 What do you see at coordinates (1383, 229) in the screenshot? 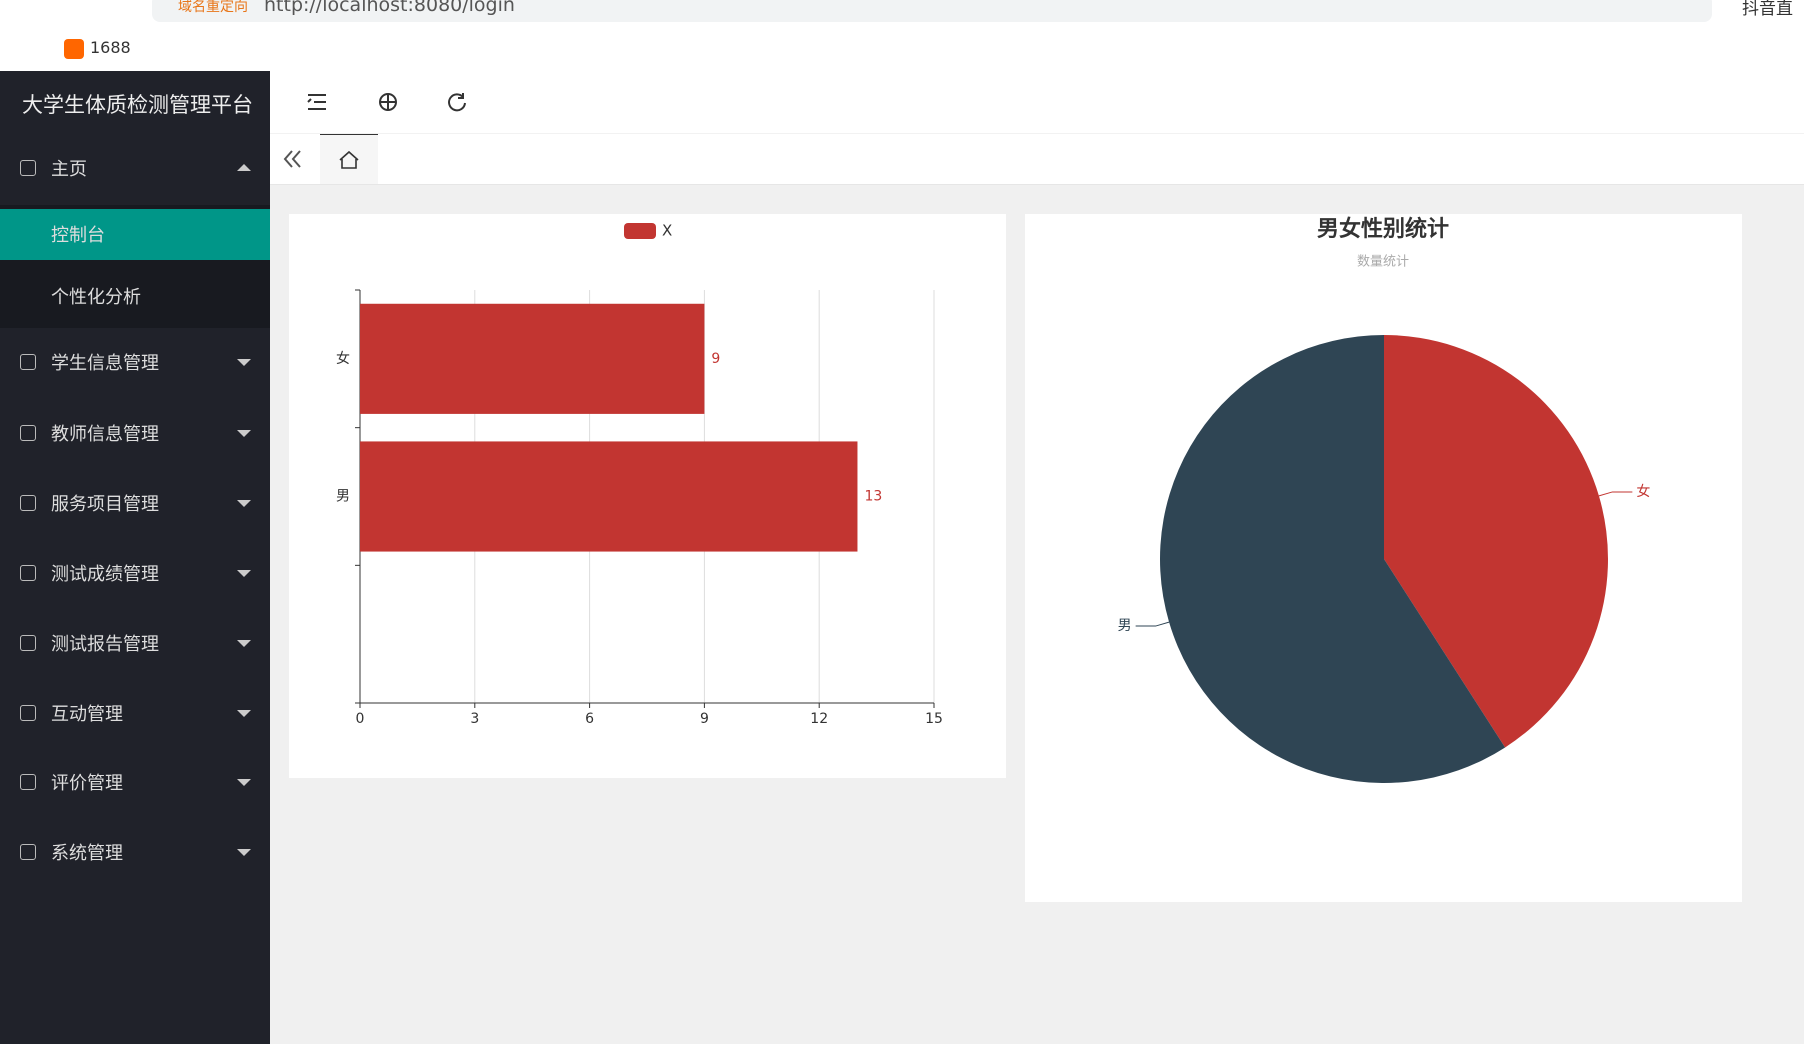
I see `chart-title: 男女性别统计` at bounding box center [1383, 229].